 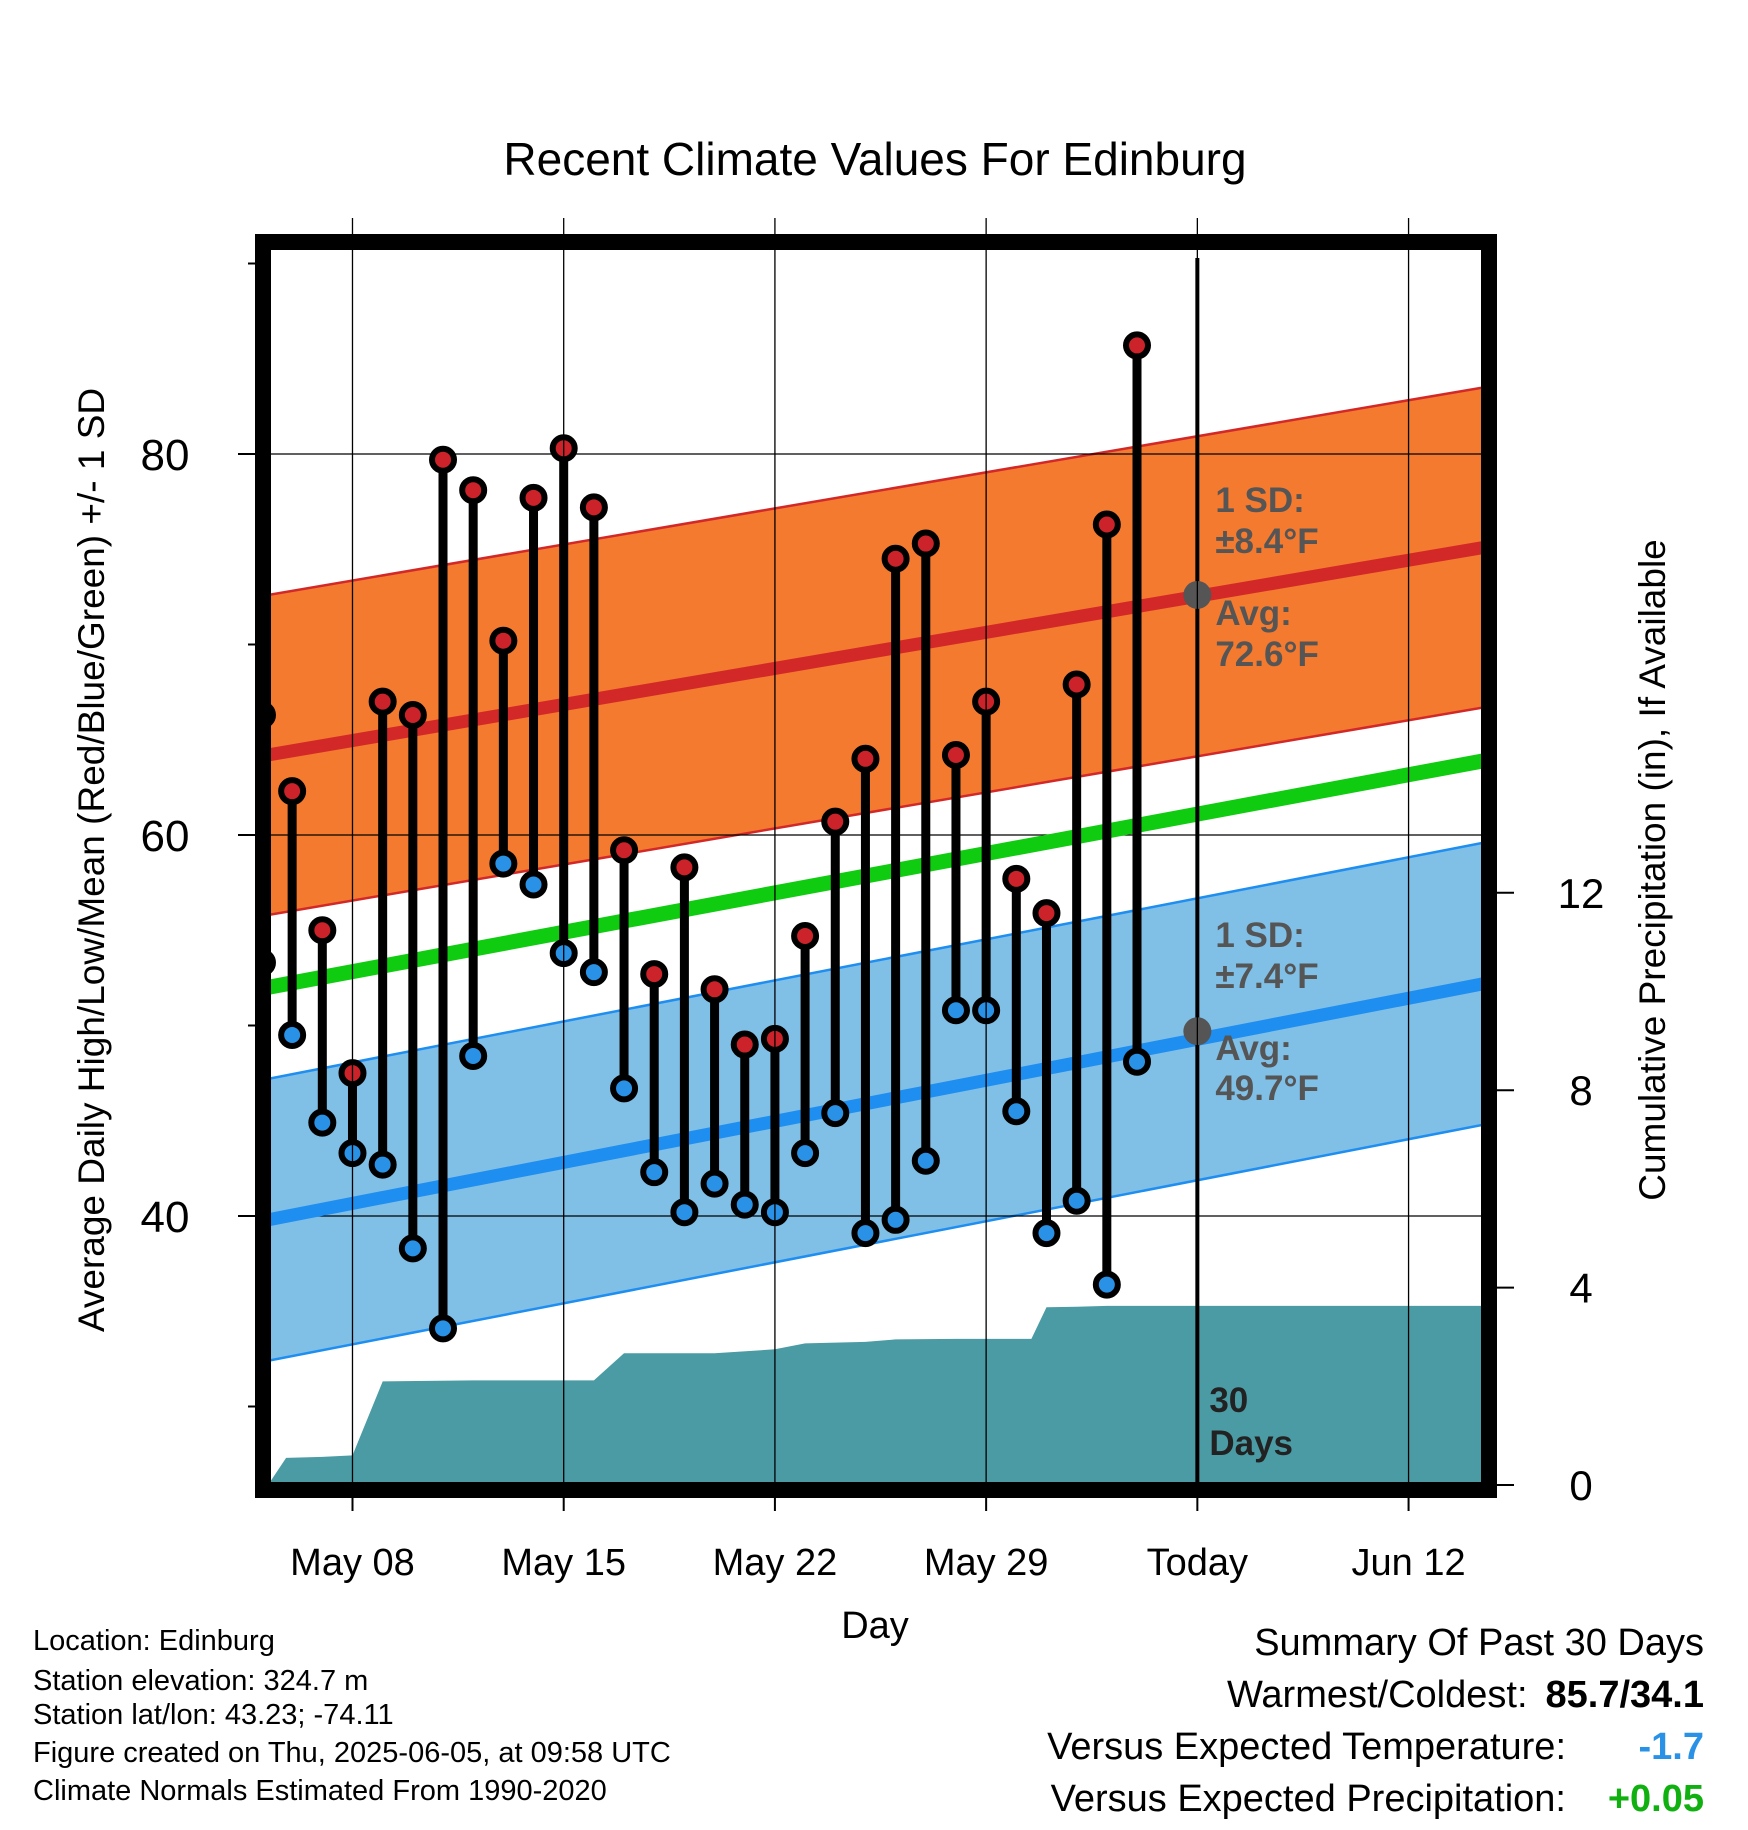 What do you see at coordinates (775, 1563) in the screenshot?
I see `x-tick-label: May 22` at bounding box center [775, 1563].